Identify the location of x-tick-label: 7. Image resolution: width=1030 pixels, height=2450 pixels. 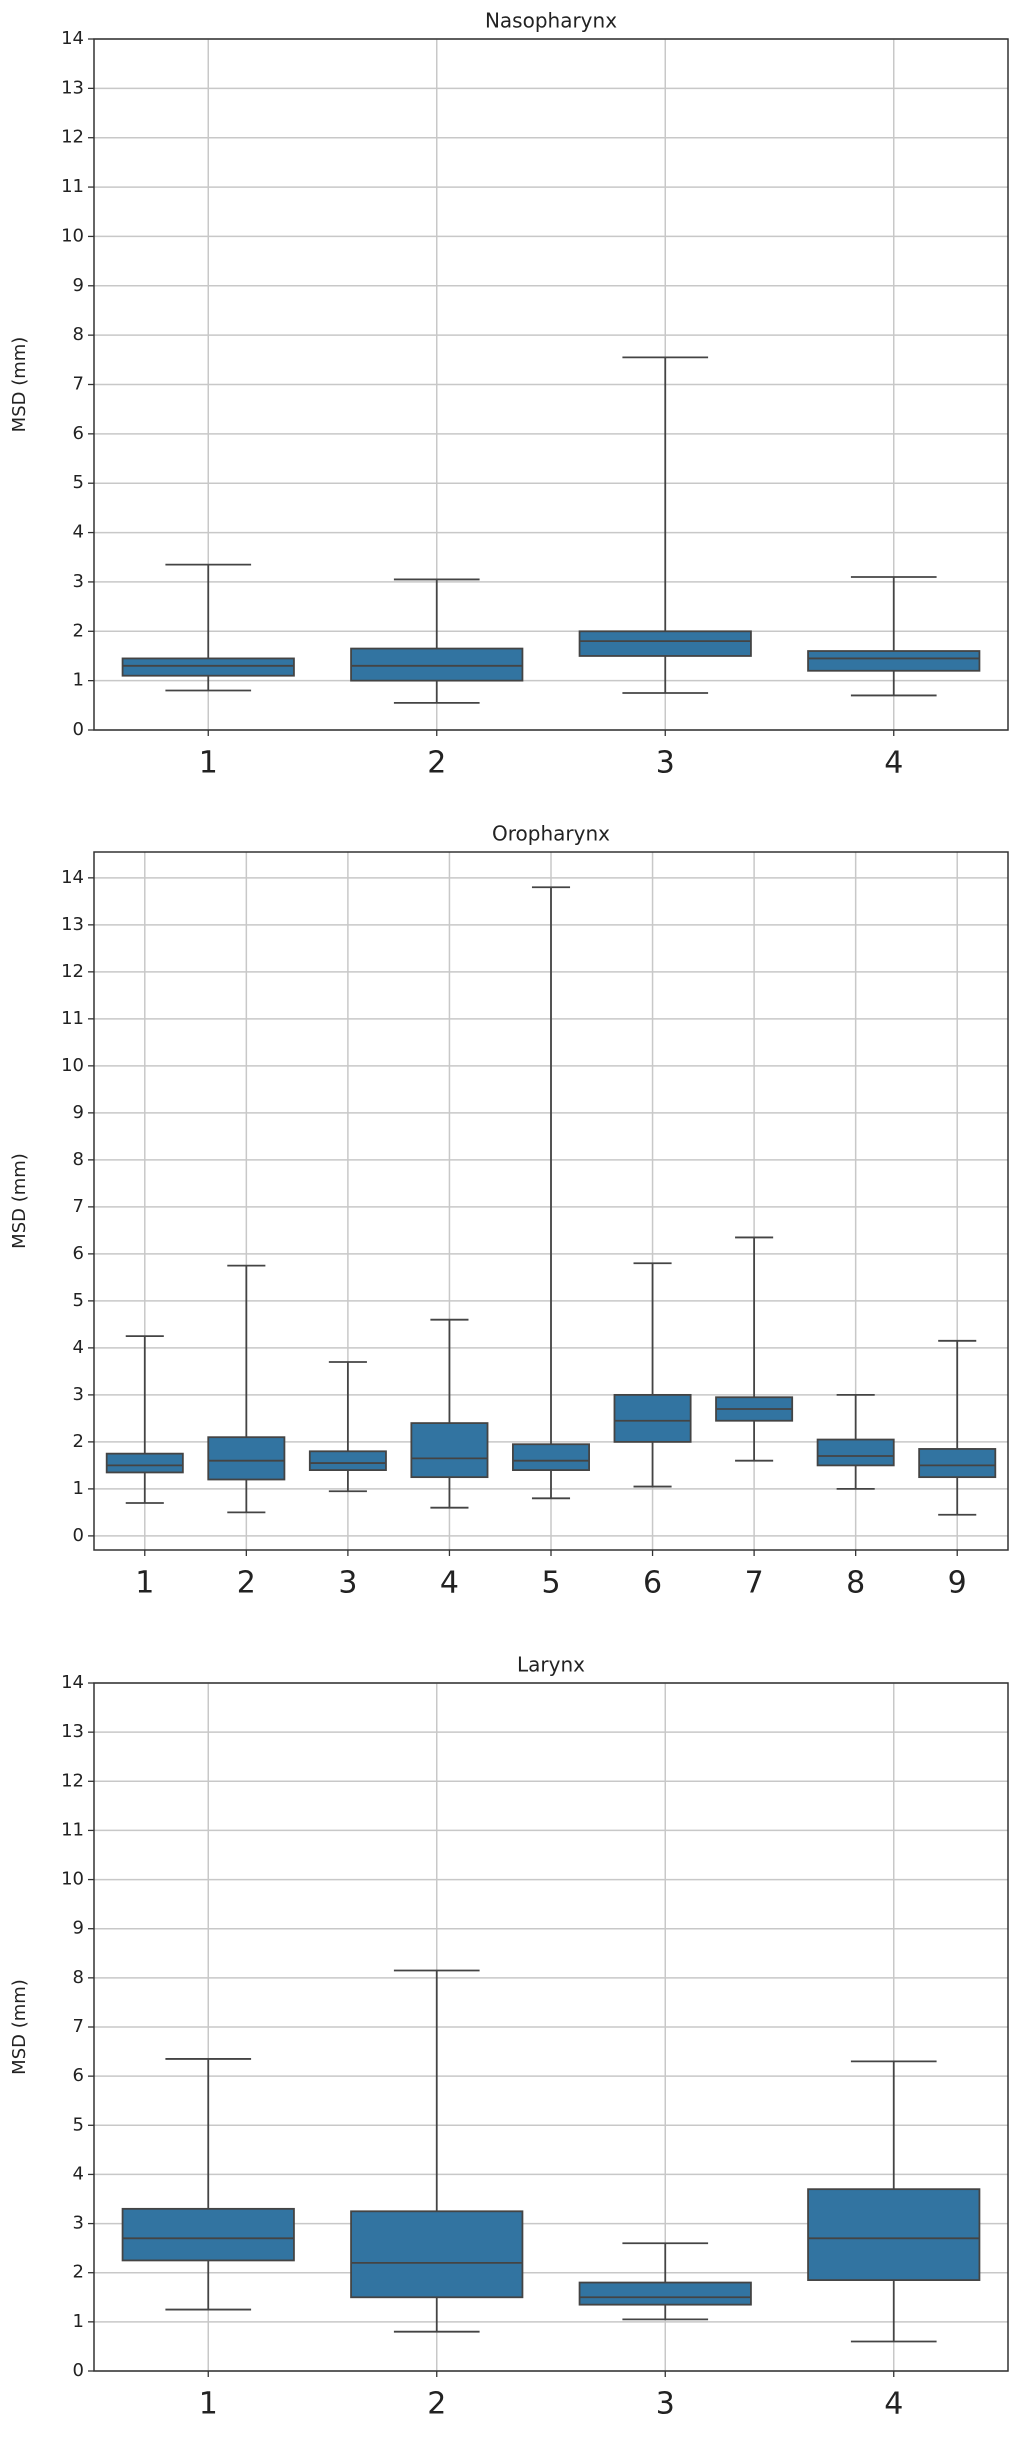
(754, 1583).